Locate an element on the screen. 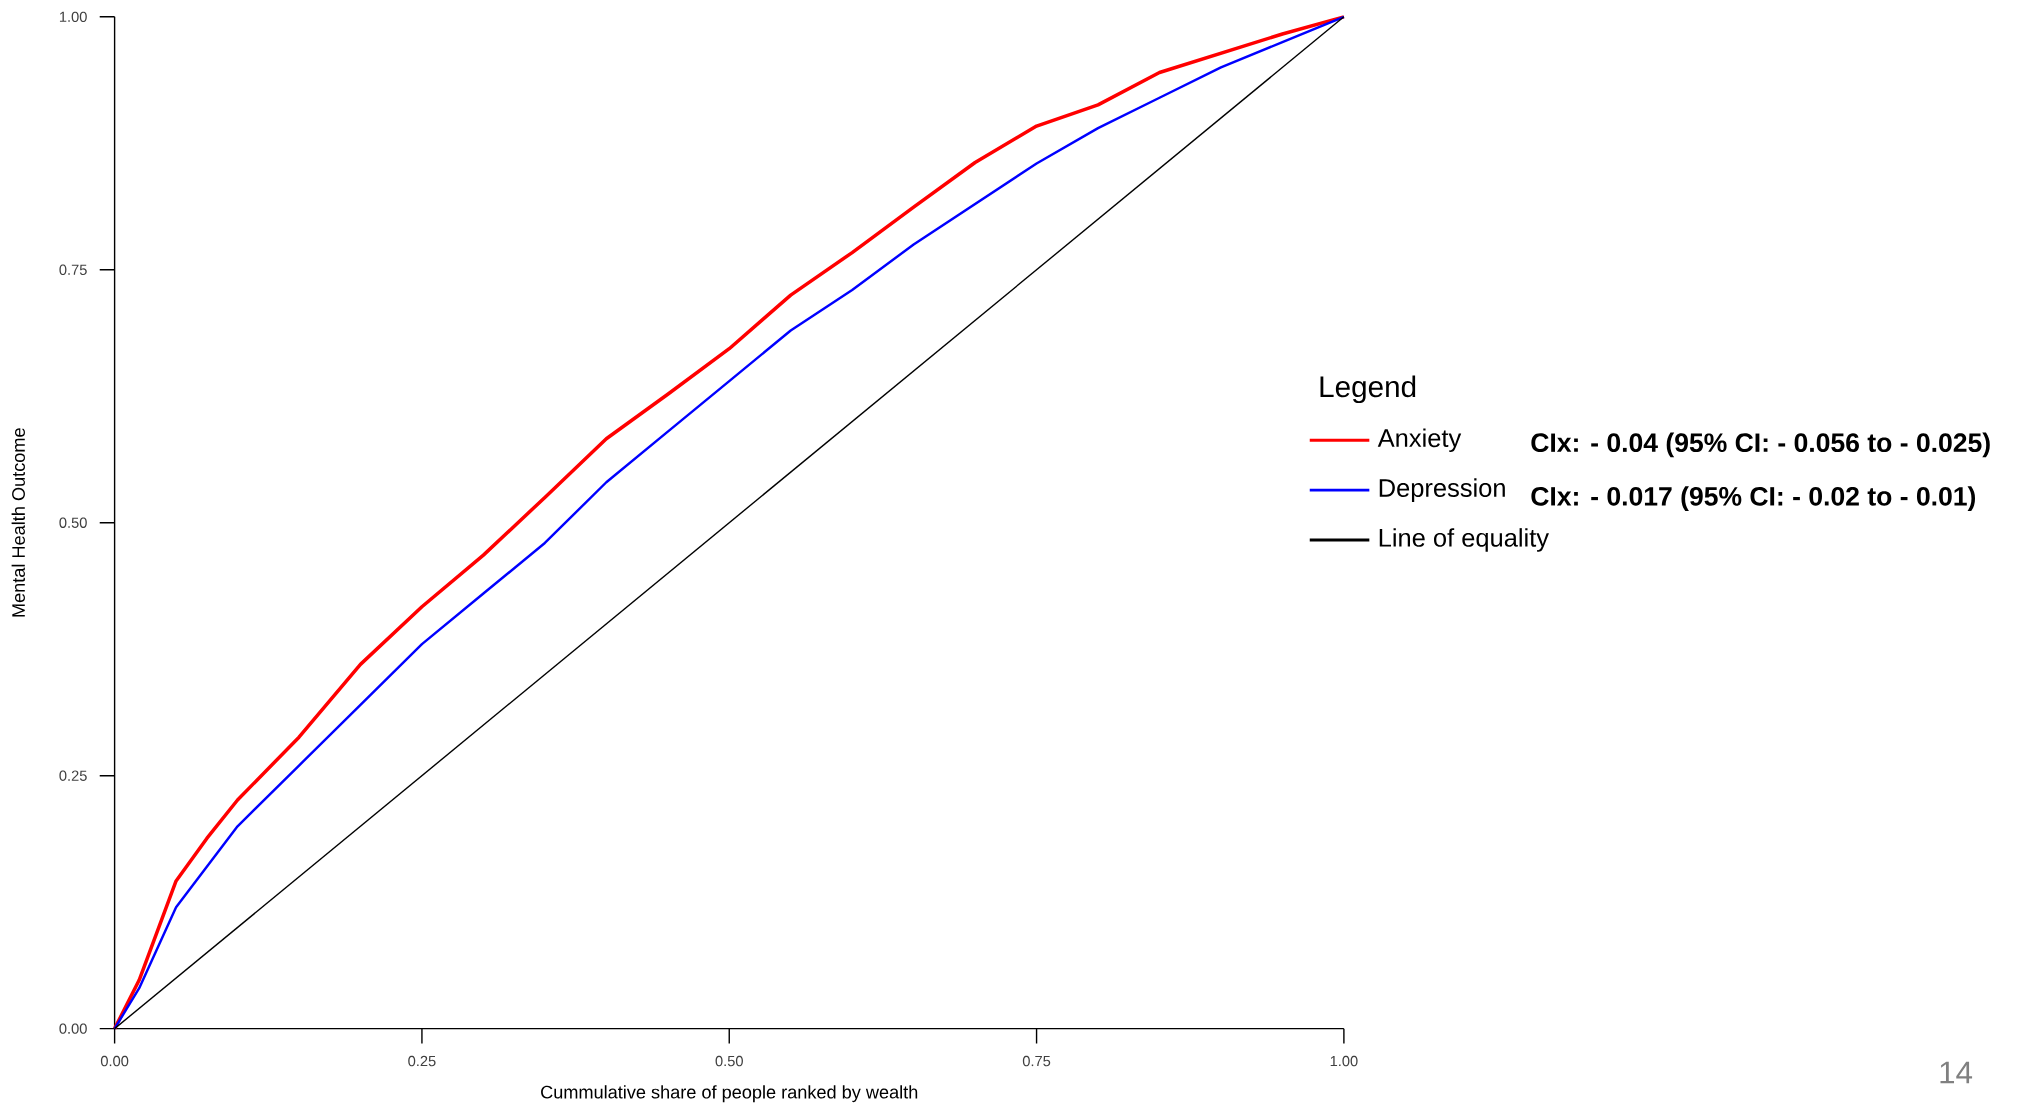  x-tick-label: 0.25 is located at coordinates (422, 1061).